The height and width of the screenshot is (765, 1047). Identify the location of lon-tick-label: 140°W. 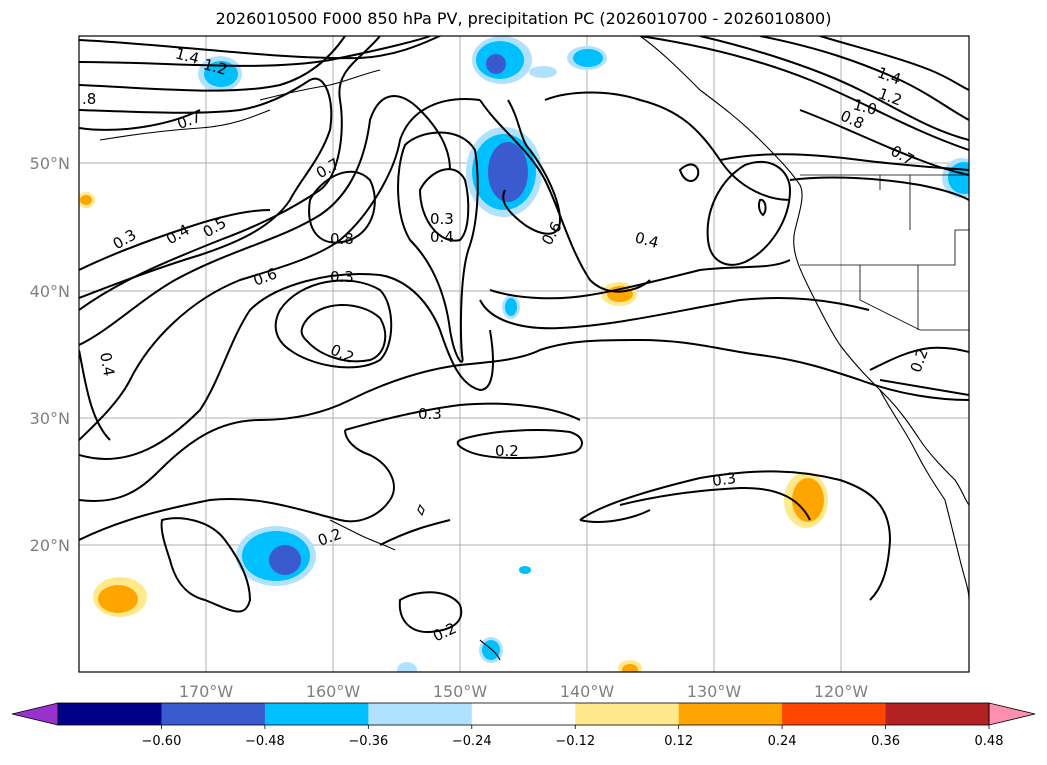
(587, 691).